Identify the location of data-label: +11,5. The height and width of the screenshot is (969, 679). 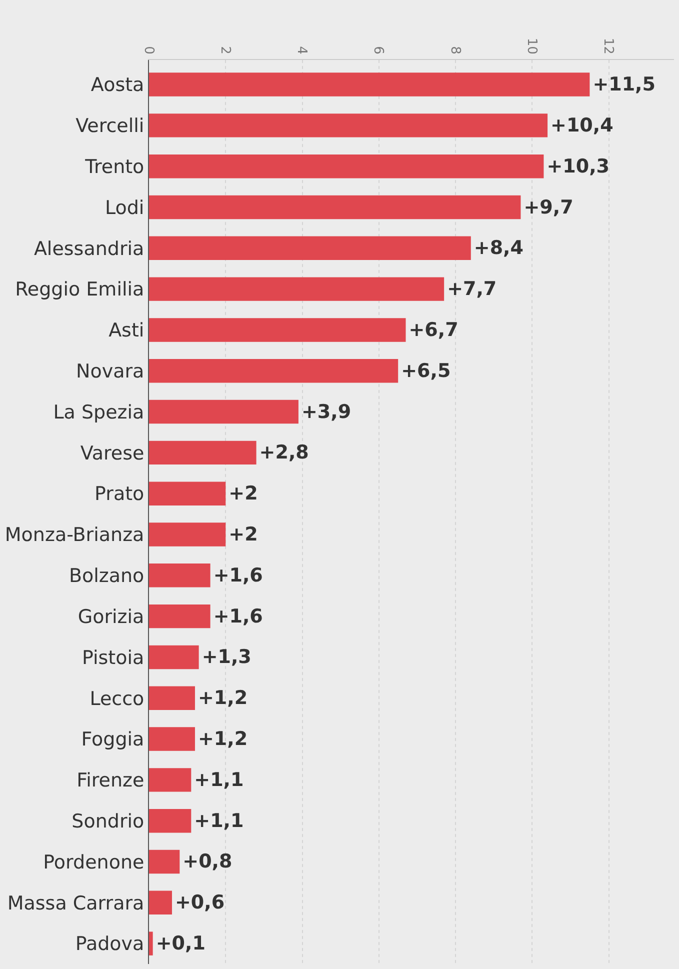
(624, 85).